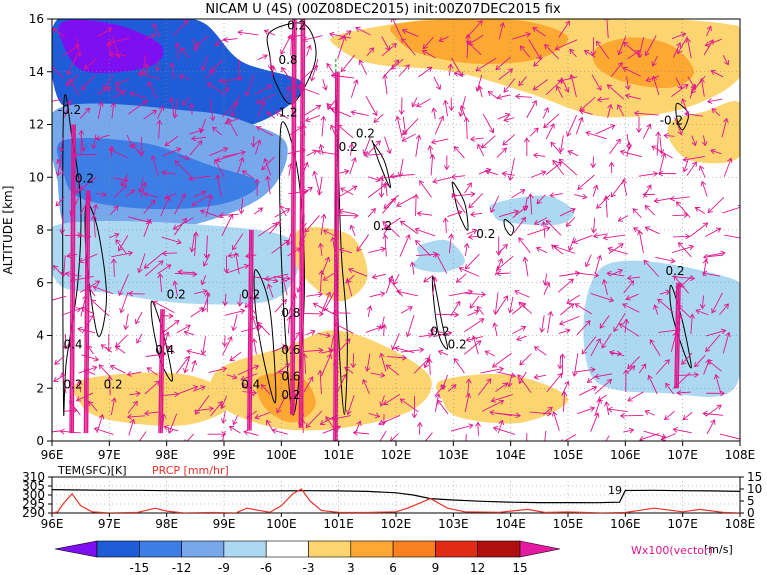 Image resolution: width=767 pixels, height=575 pixels. What do you see at coordinates (84, 179) in the screenshot?
I see `contour-label-3: 0.2` at bounding box center [84, 179].